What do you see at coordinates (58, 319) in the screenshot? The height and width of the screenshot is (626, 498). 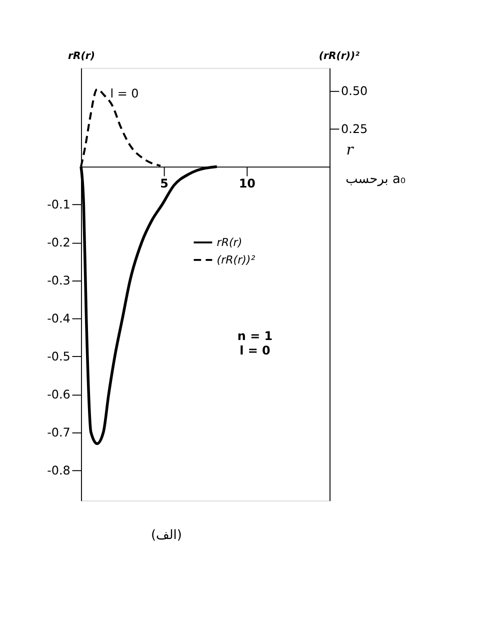 I see `y-tick-label: -0.4` at bounding box center [58, 319].